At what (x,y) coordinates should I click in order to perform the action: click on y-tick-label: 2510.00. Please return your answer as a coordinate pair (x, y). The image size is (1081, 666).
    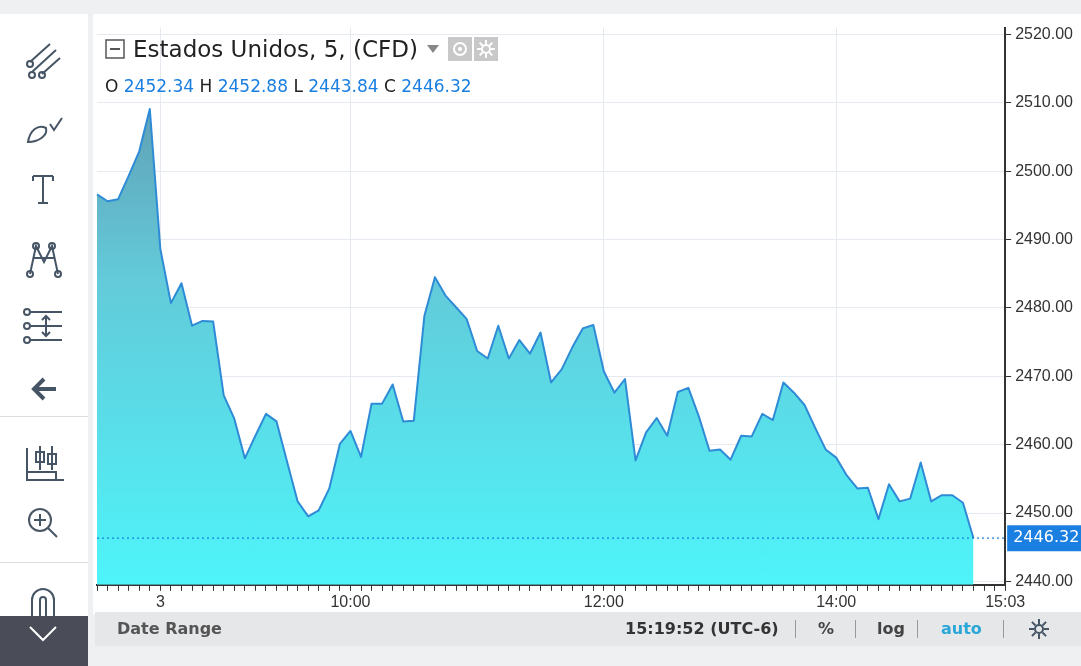
    Looking at the image, I should click on (1044, 102).